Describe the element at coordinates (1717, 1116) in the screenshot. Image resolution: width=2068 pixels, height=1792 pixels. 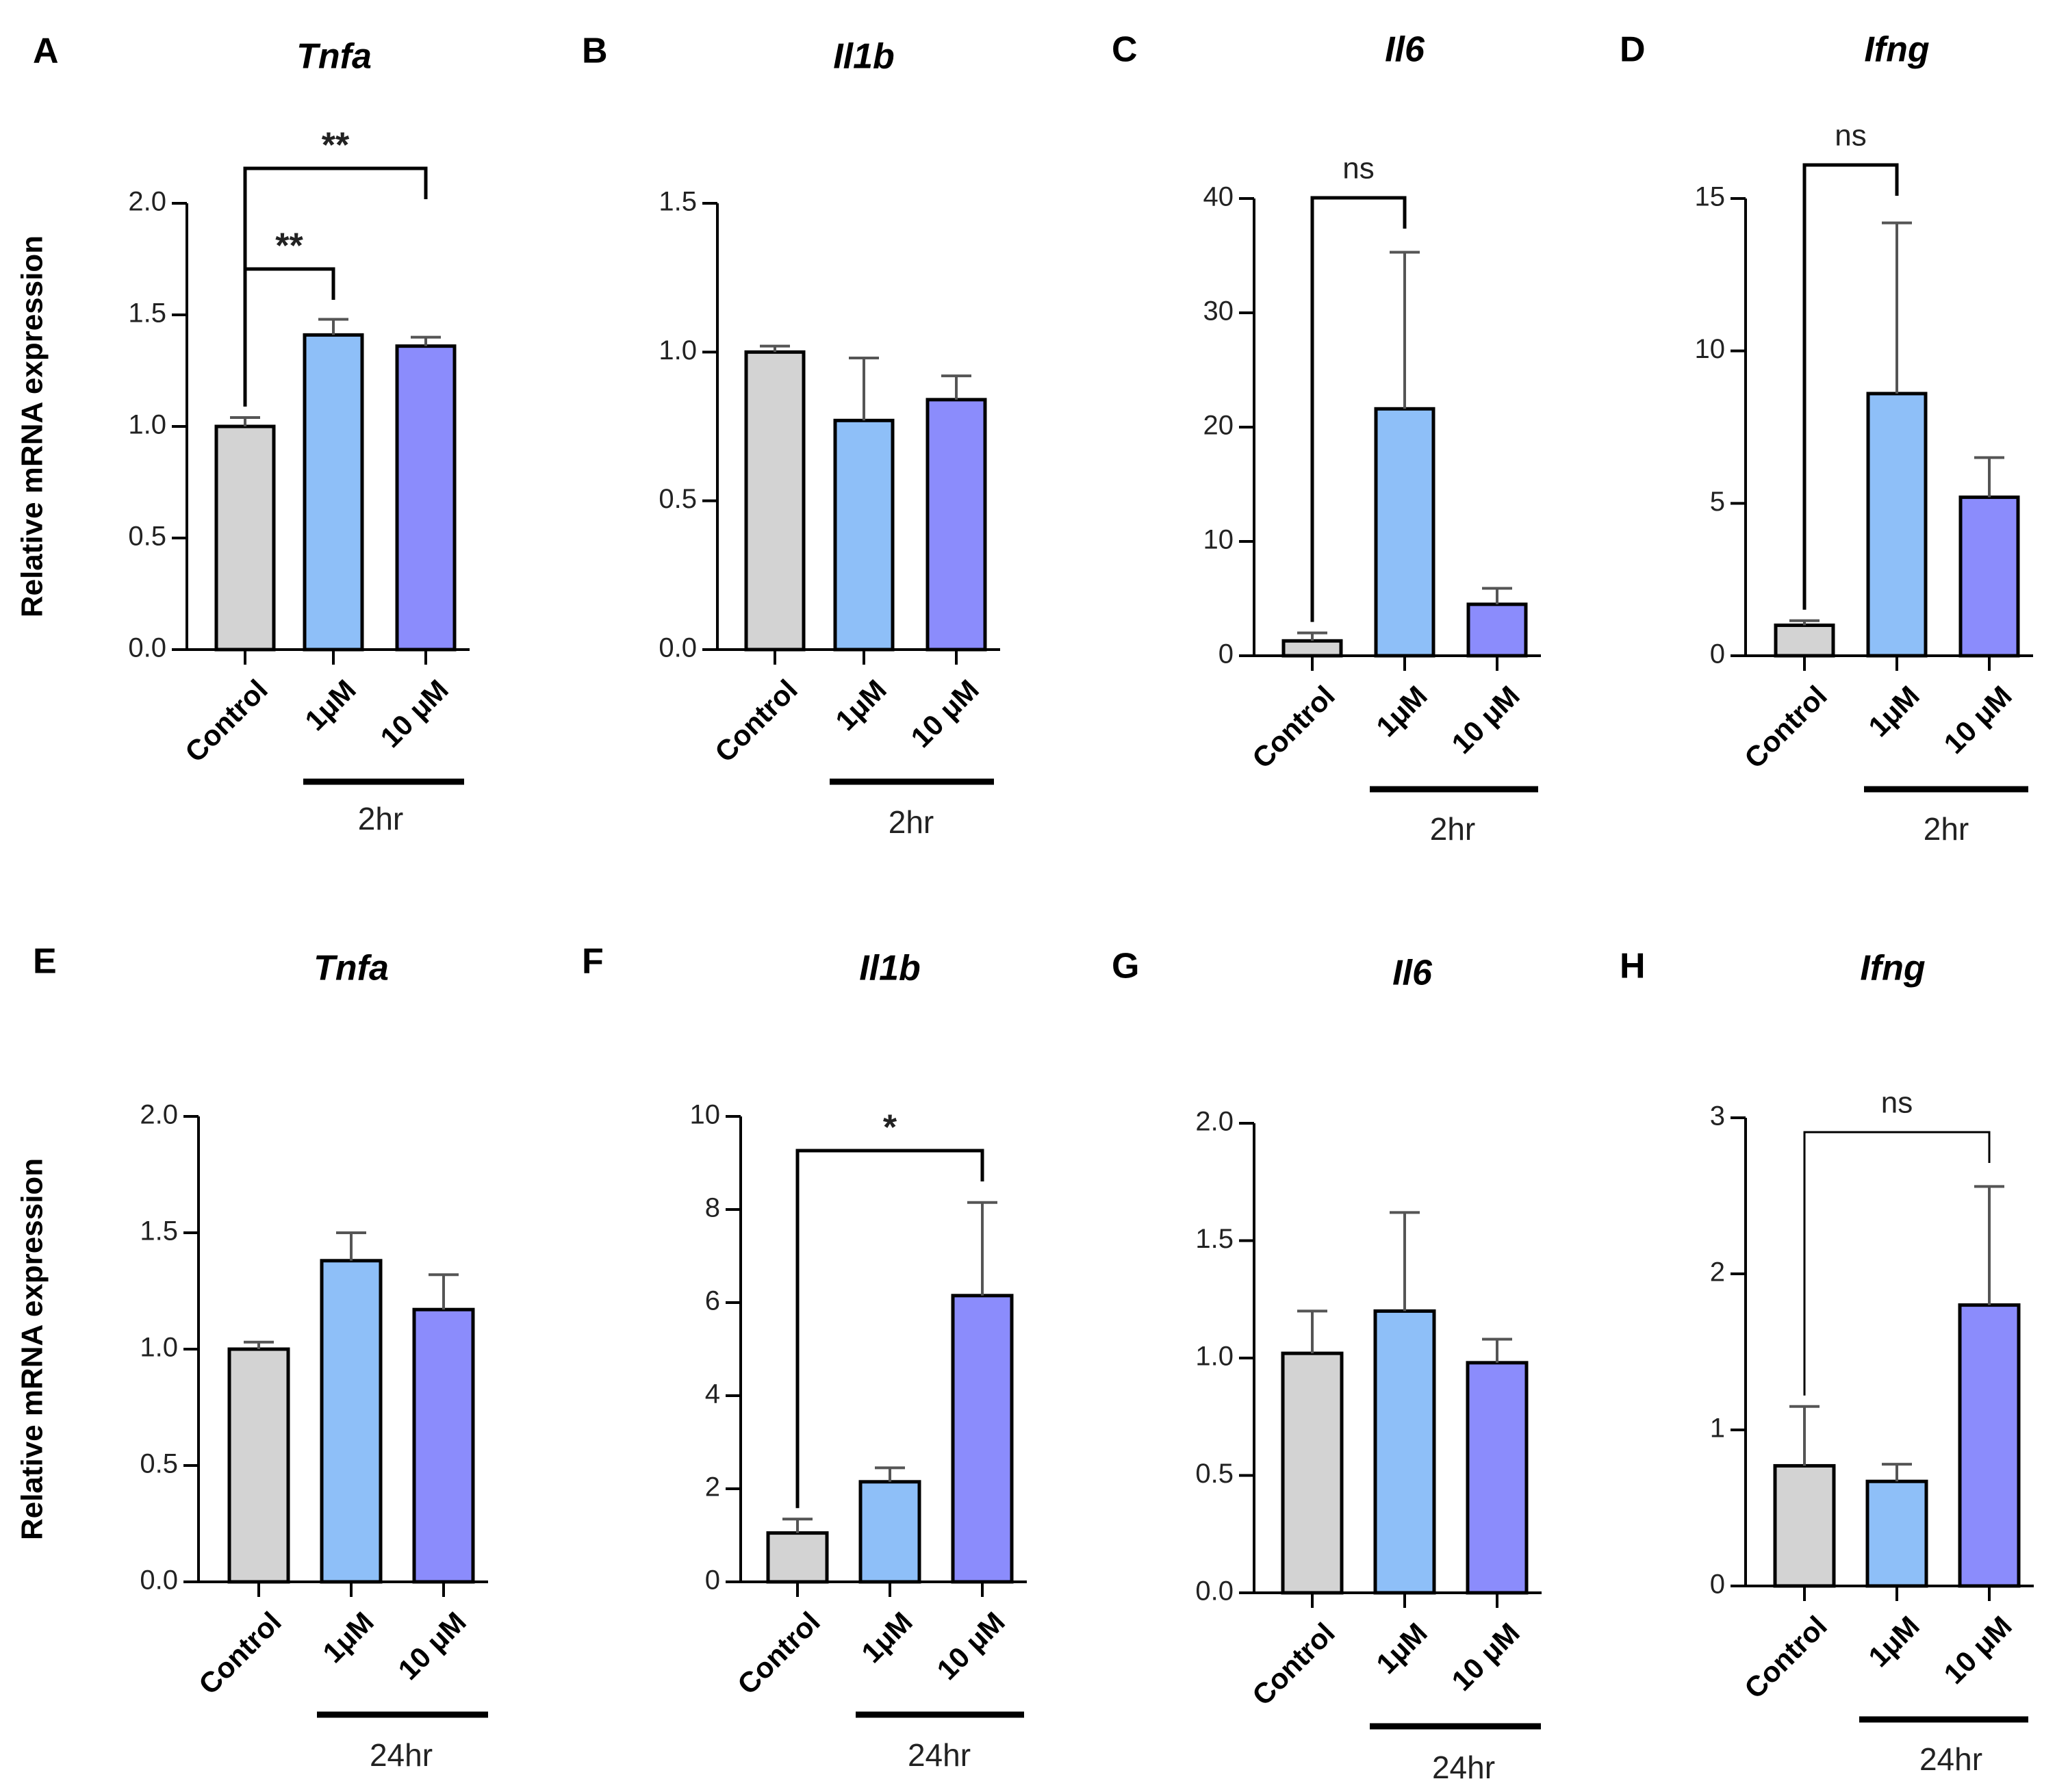
I see `y-tick-label: 3` at that location.